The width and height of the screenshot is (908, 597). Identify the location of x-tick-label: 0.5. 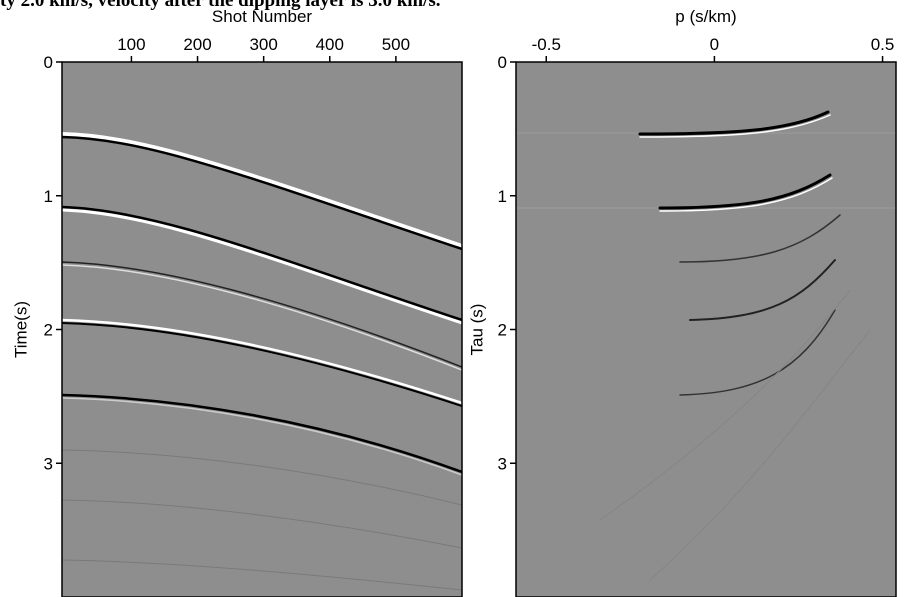
(883, 44).